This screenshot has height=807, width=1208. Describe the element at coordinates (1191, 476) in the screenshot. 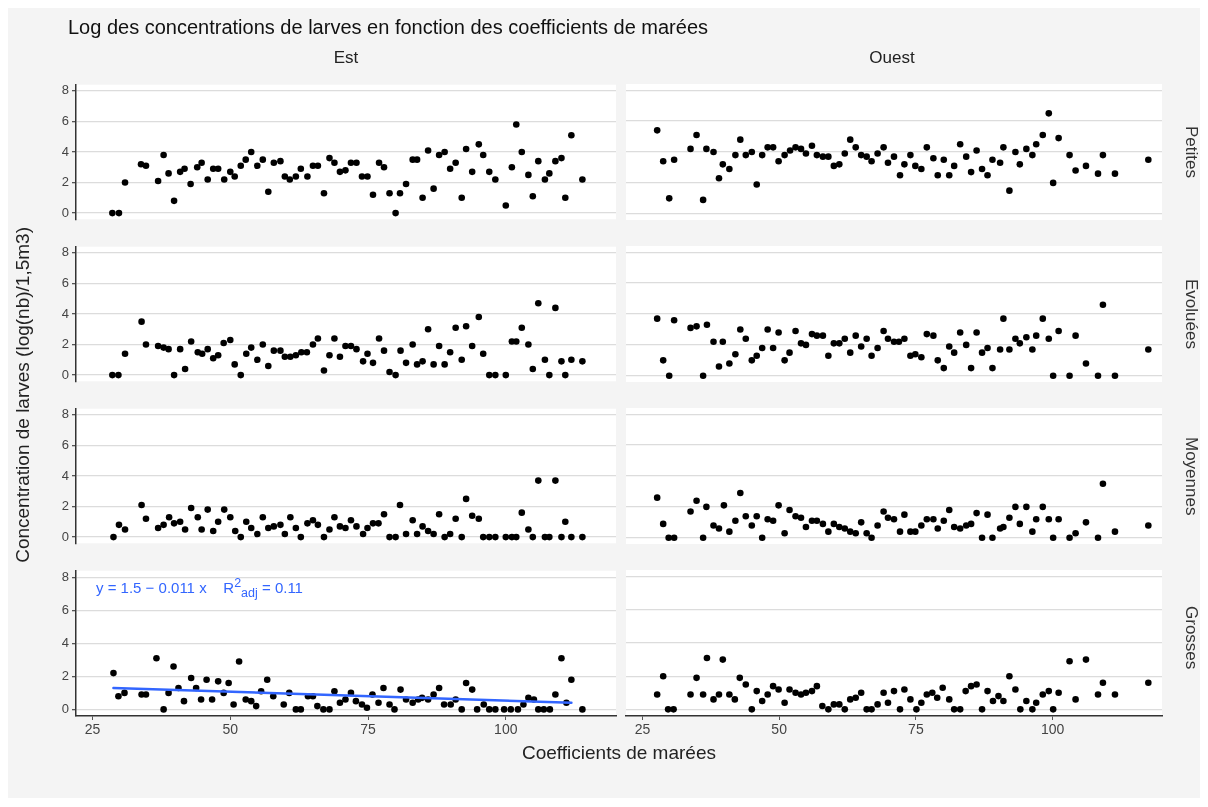

I see `y2-axis-title: Moyennes` at that location.